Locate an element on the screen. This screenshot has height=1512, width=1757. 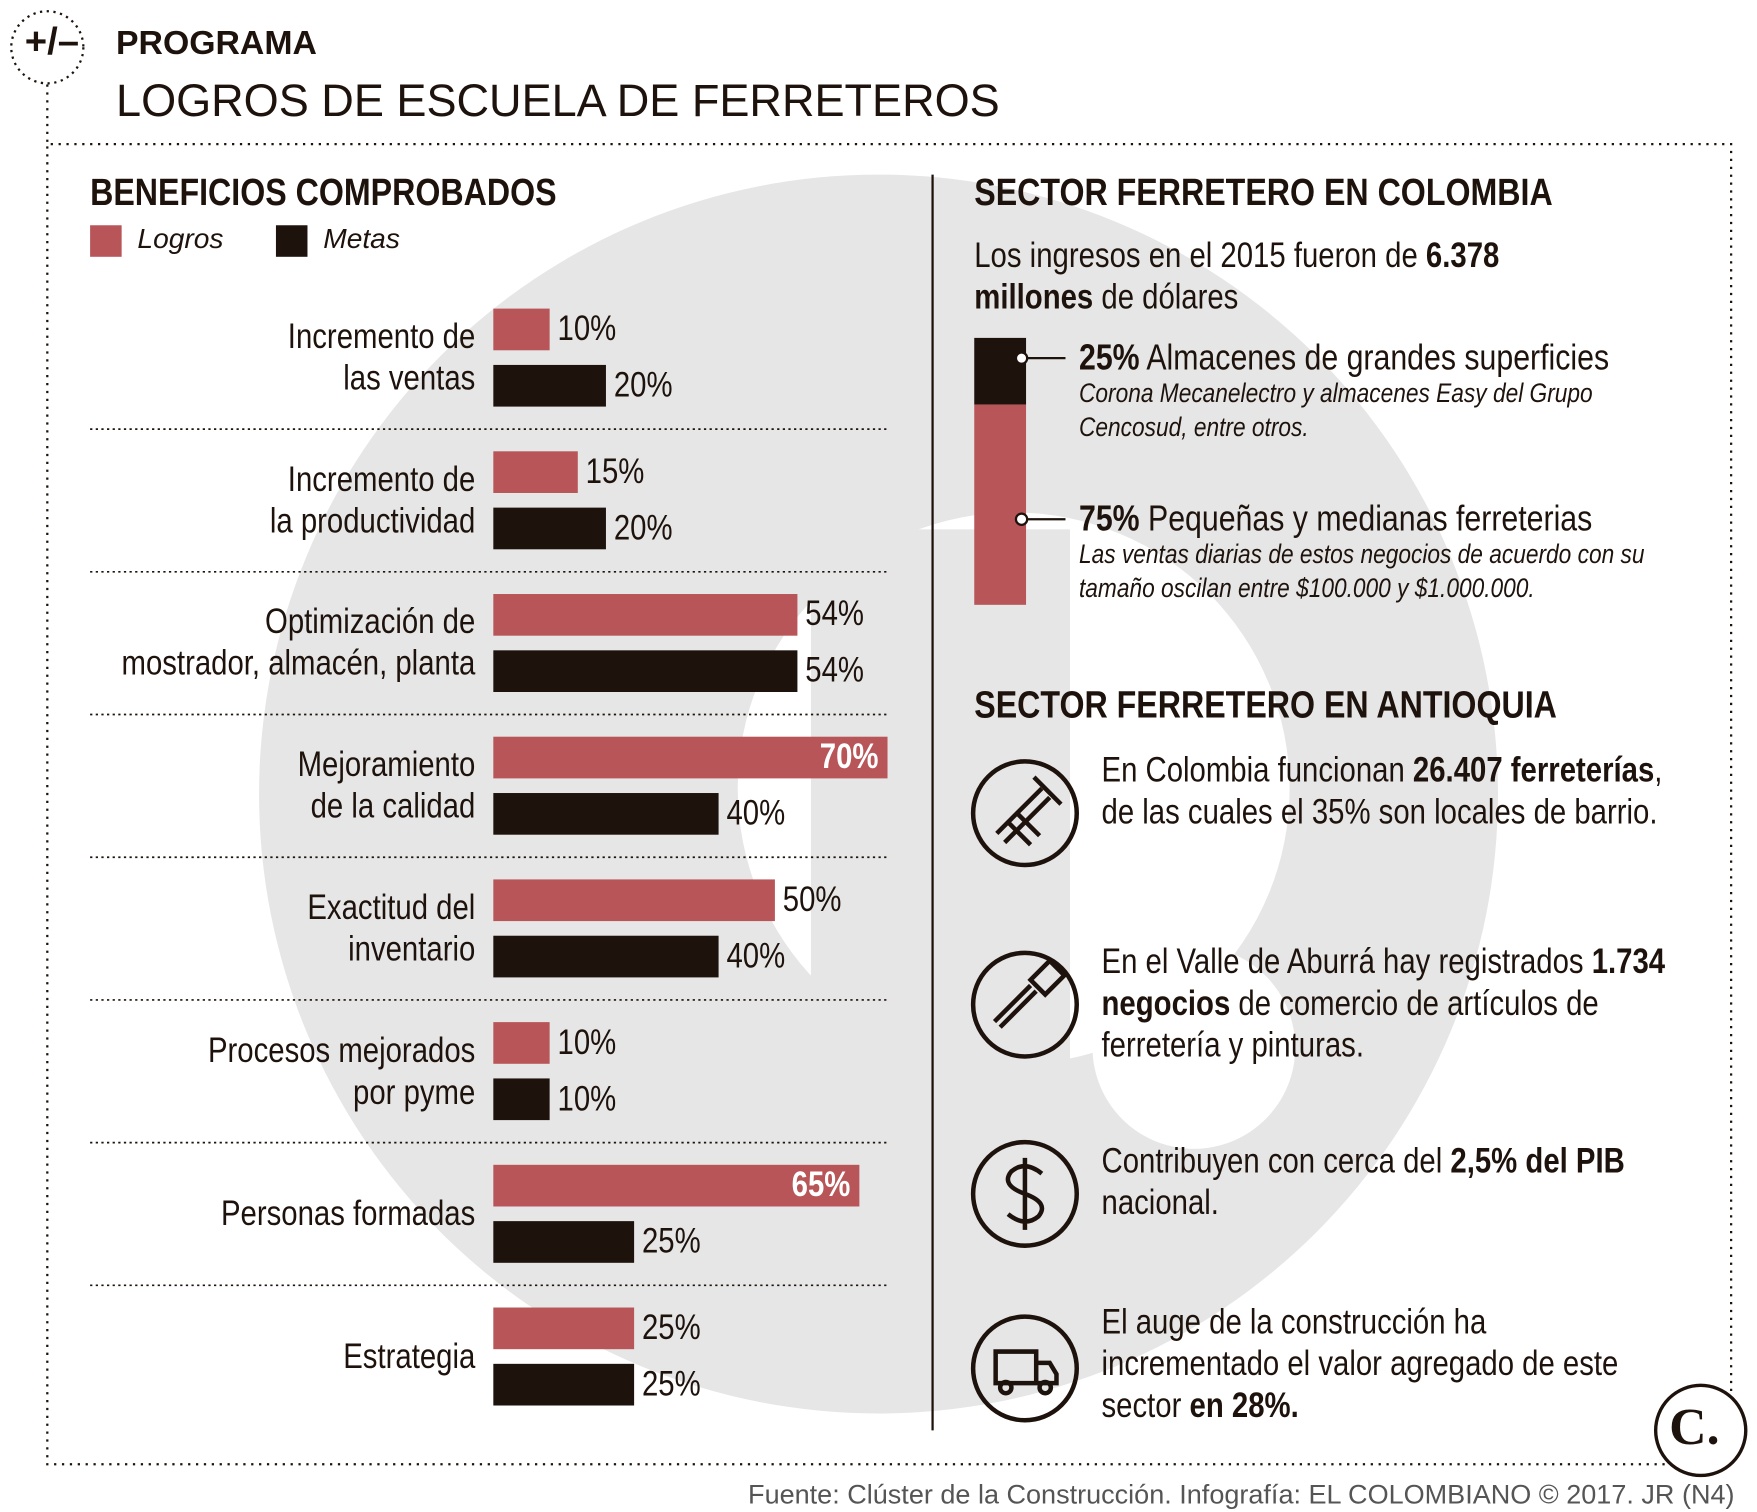
category-label: Incremento de las ventas is located at coordinates (381, 357).